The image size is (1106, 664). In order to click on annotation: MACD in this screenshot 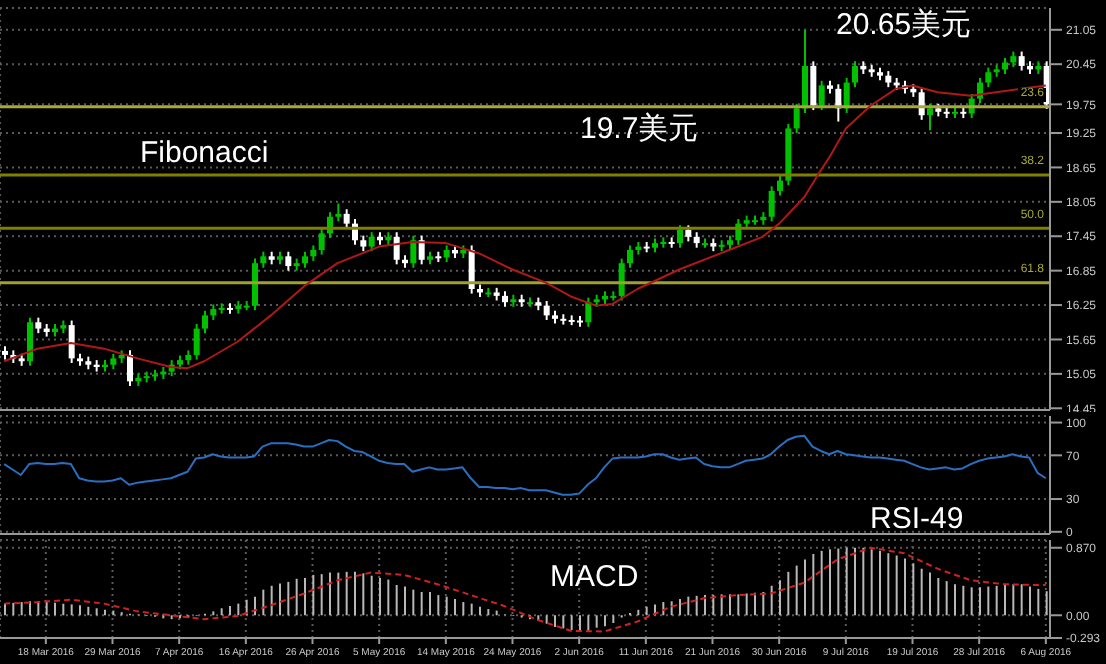, I will do `click(594, 578)`.